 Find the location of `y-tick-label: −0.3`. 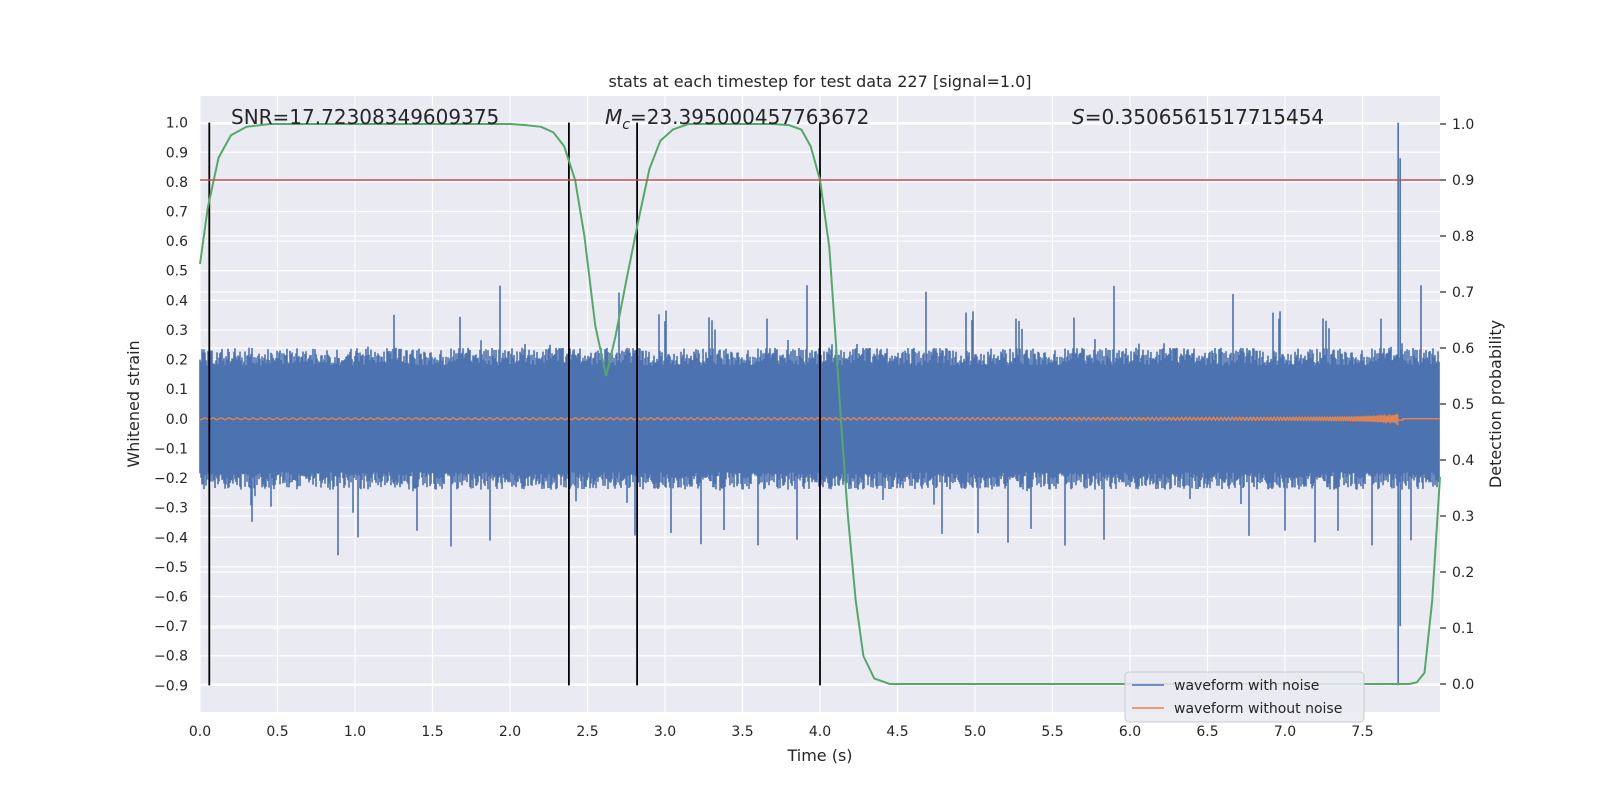

y-tick-label: −0.3 is located at coordinates (171, 509).